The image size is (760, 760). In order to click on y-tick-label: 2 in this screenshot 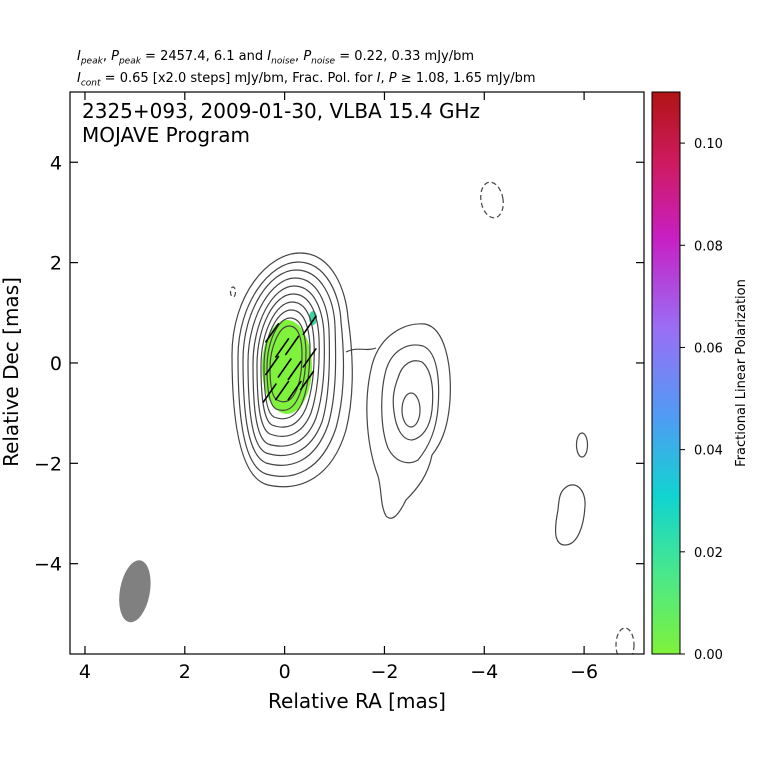, I will do `click(56, 264)`.